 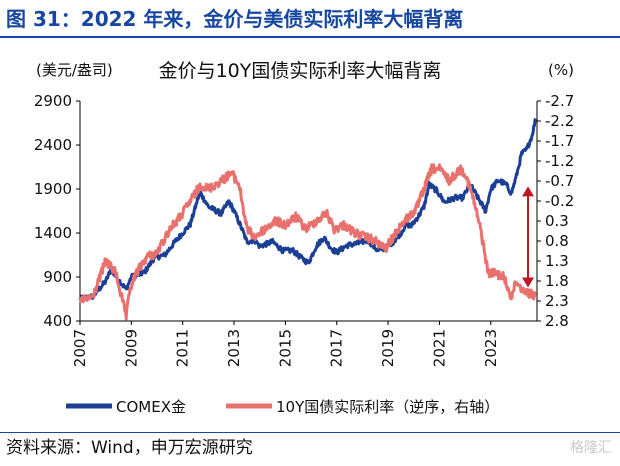 I want to click on right-tick-label: 1.3, so click(x=557, y=261).